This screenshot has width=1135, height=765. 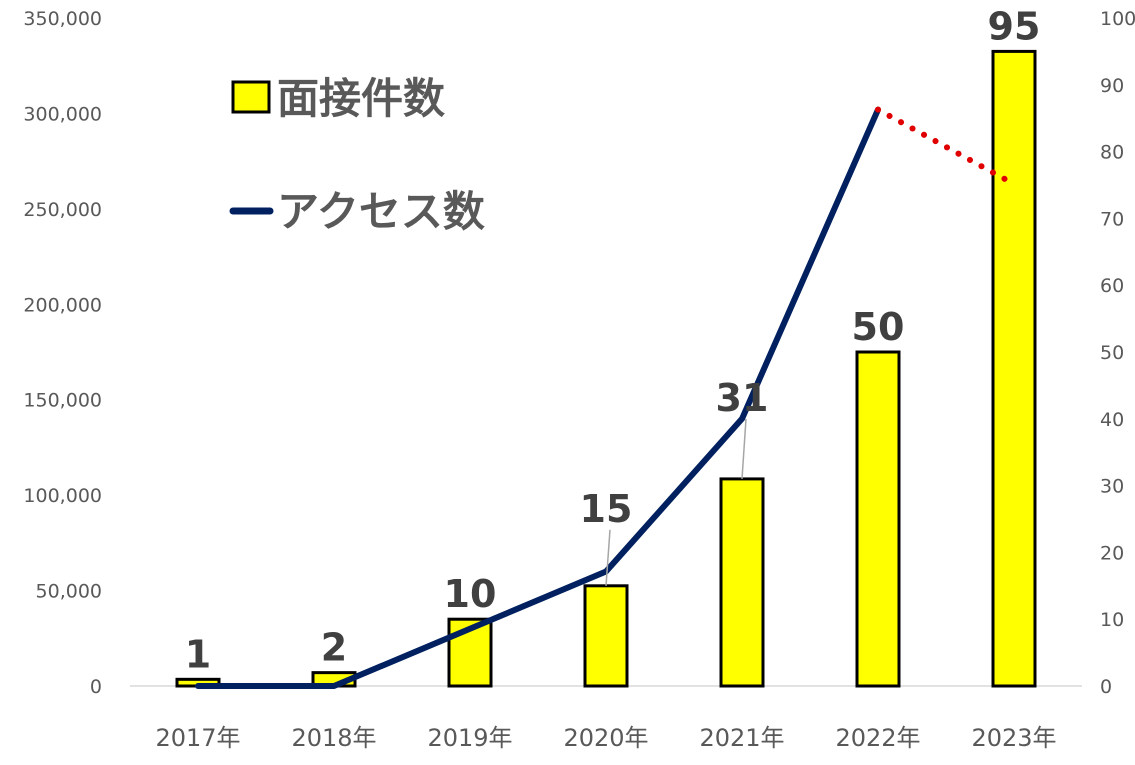 What do you see at coordinates (1112, 553) in the screenshot?
I see `y-right-tick-label: 20` at bounding box center [1112, 553].